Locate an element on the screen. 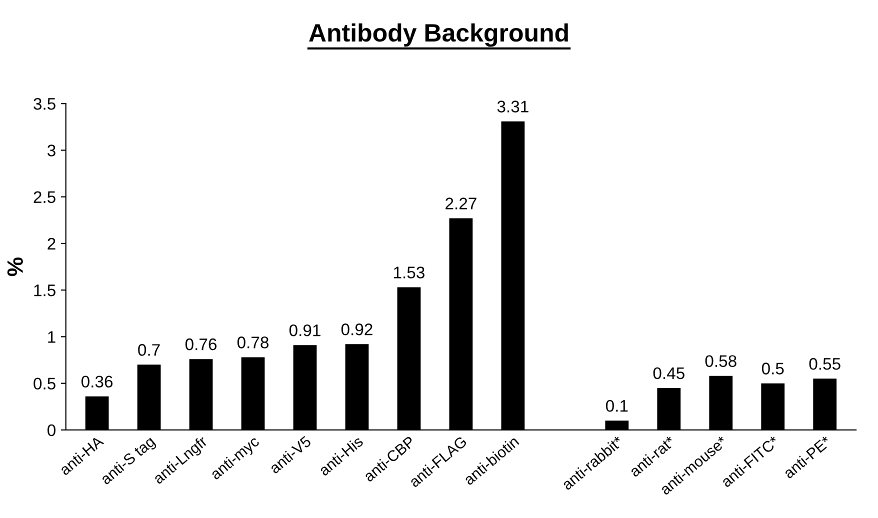 The width and height of the screenshot is (878, 518). y-tick-label: 0.5 is located at coordinates (45, 384).